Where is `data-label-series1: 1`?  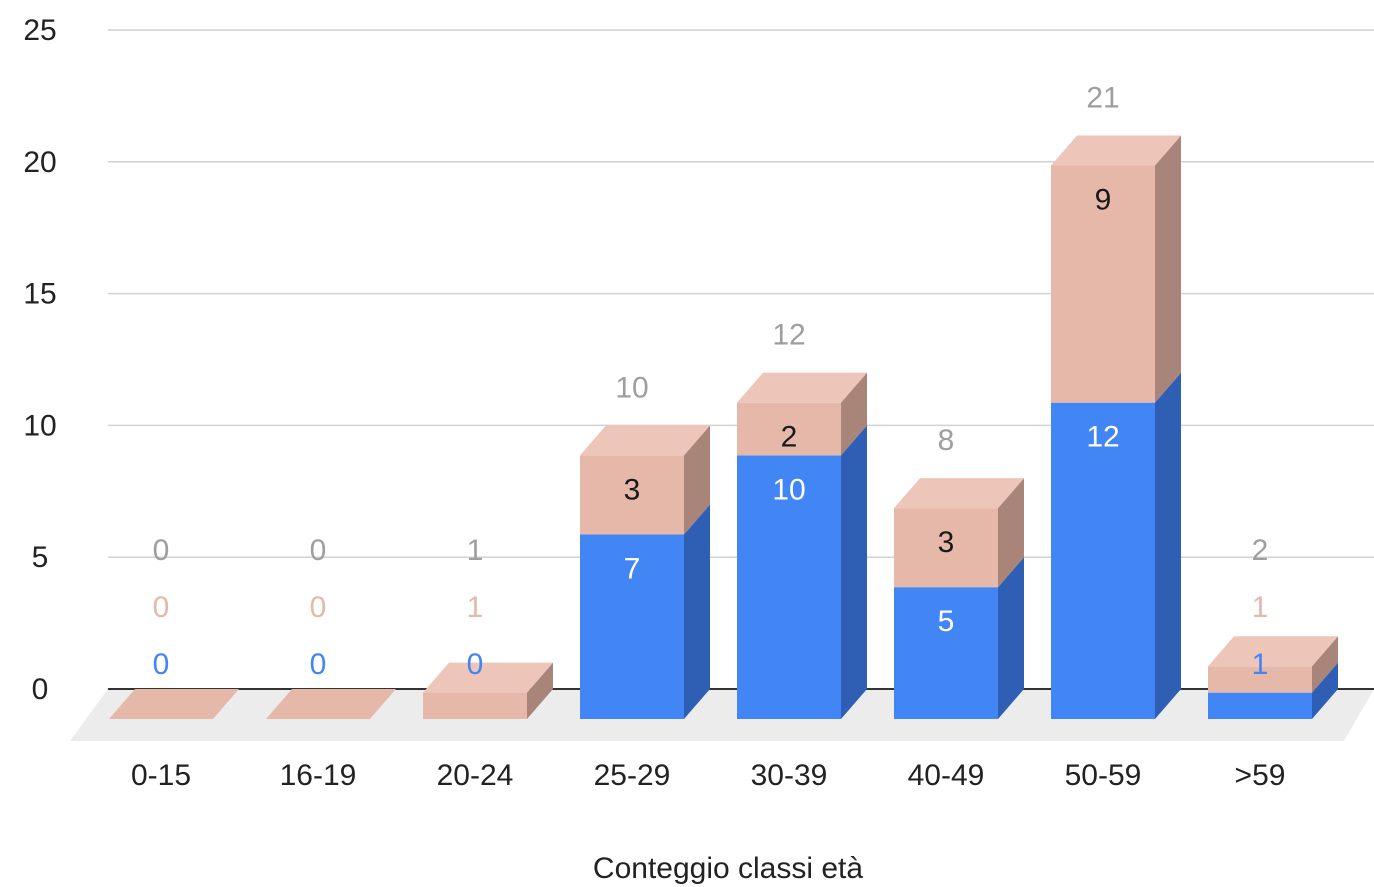
data-label-series1: 1 is located at coordinates (1260, 664).